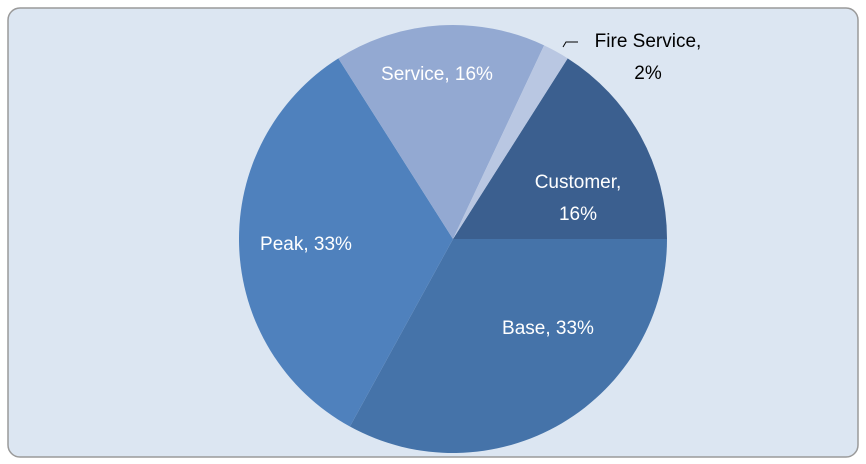 This screenshot has width=866, height=464. What do you see at coordinates (548, 328) in the screenshot?
I see `data-label: Base, 33%` at bounding box center [548, 328].